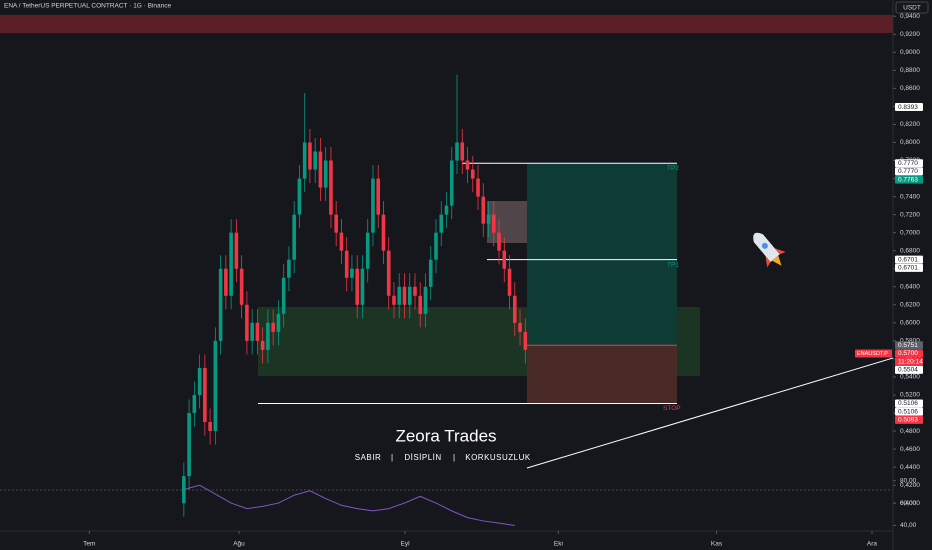  Describe the element at coordinates (910, 34) in the screenshot. I see `y-tick-label: 0,9200` at that location.